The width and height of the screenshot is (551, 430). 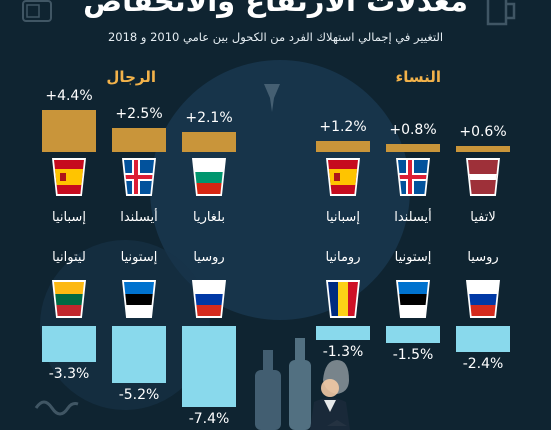 I want to click on men-increase-country: بلغاريا, so click(x=208, y=217).